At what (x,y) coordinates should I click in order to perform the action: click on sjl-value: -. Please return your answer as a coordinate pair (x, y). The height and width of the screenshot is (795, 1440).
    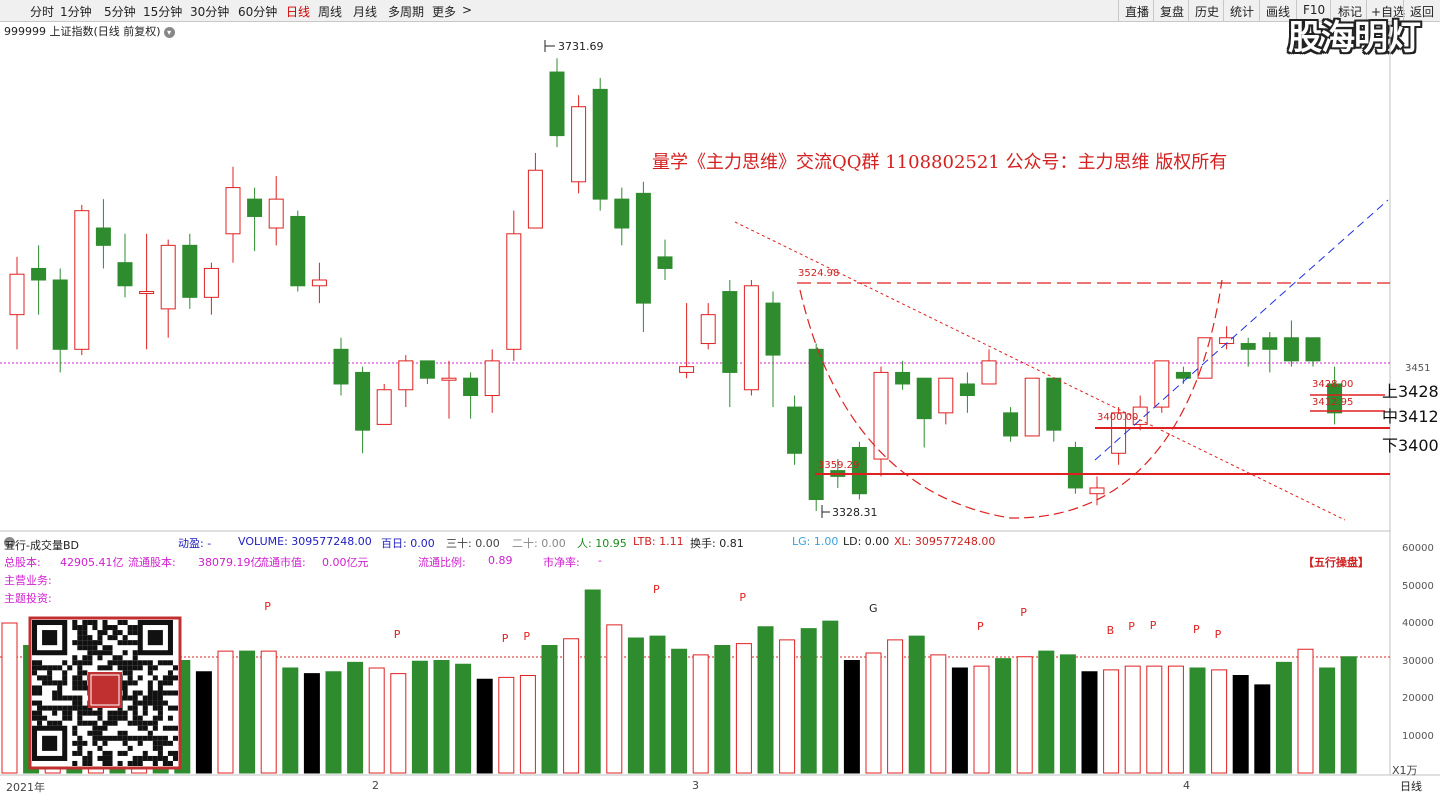
    Looking at the image, I should click on (600, 560).